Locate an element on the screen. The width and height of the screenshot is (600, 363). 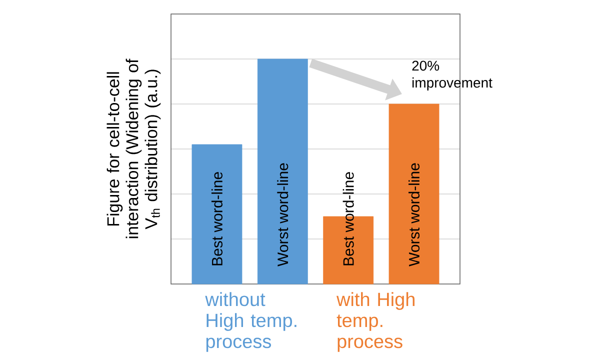
series-label: with High temp. process is located at coordinates (375, 322).